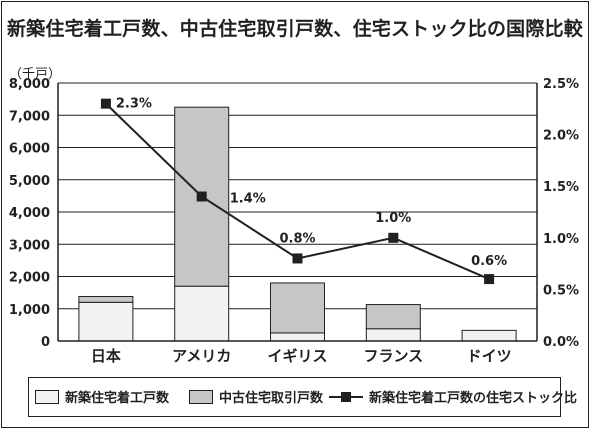  Describe the element at coordinates (134, 104) in the screenshot. I see `ratio-data-label: 2.3%` at that location.